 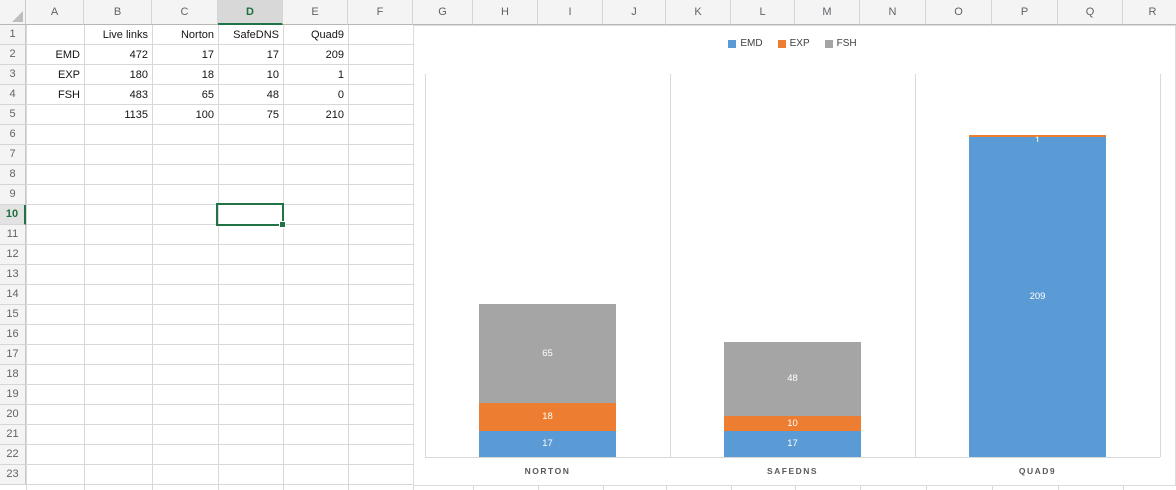 I want to click on legend-swatch-EMD, so click(x=732, y=43).